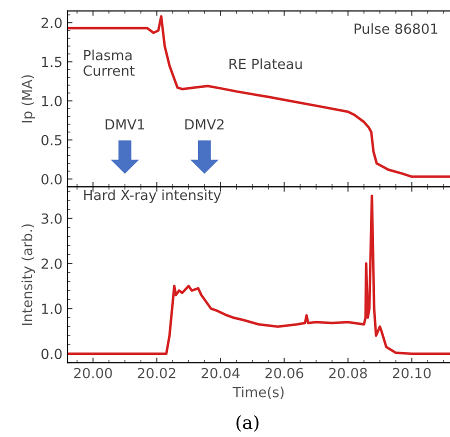 The height and width of the screenshot is (437, 450). Describe the element at coordinates (28, 98) in the screenshot. I see `y-axis-title: Ip (MA)` at that location.